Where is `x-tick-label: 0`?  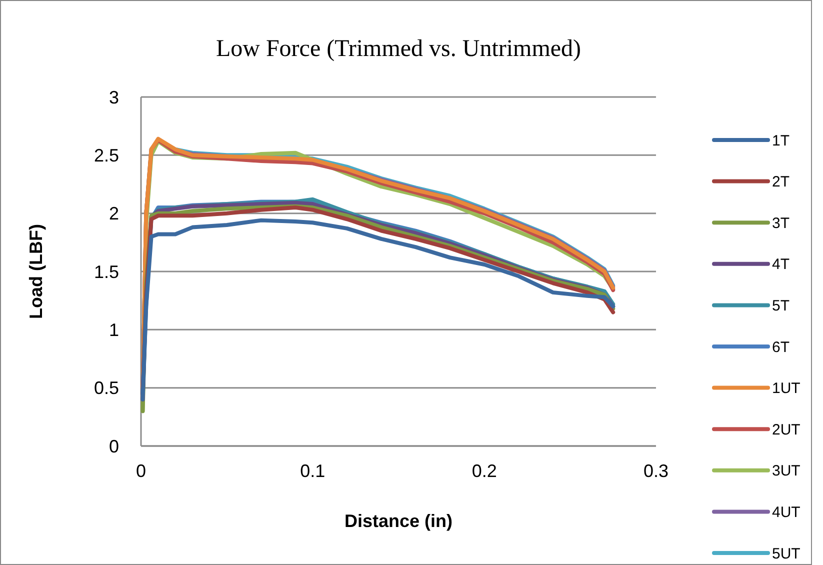
x-tick-label: 0 is located at coordinates (141, 471).